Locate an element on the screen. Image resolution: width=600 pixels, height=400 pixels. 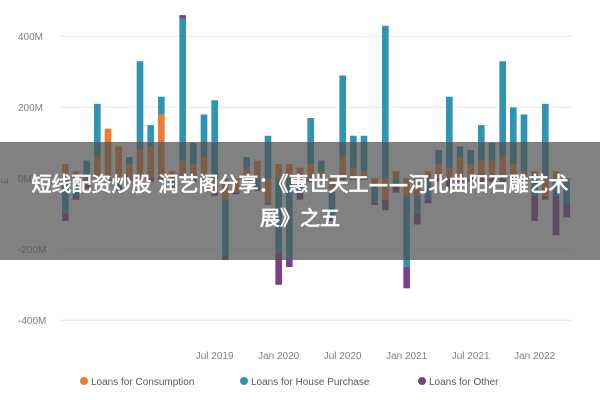
x-tick-label: Jul 2020 is located at coordinates (343, 356).